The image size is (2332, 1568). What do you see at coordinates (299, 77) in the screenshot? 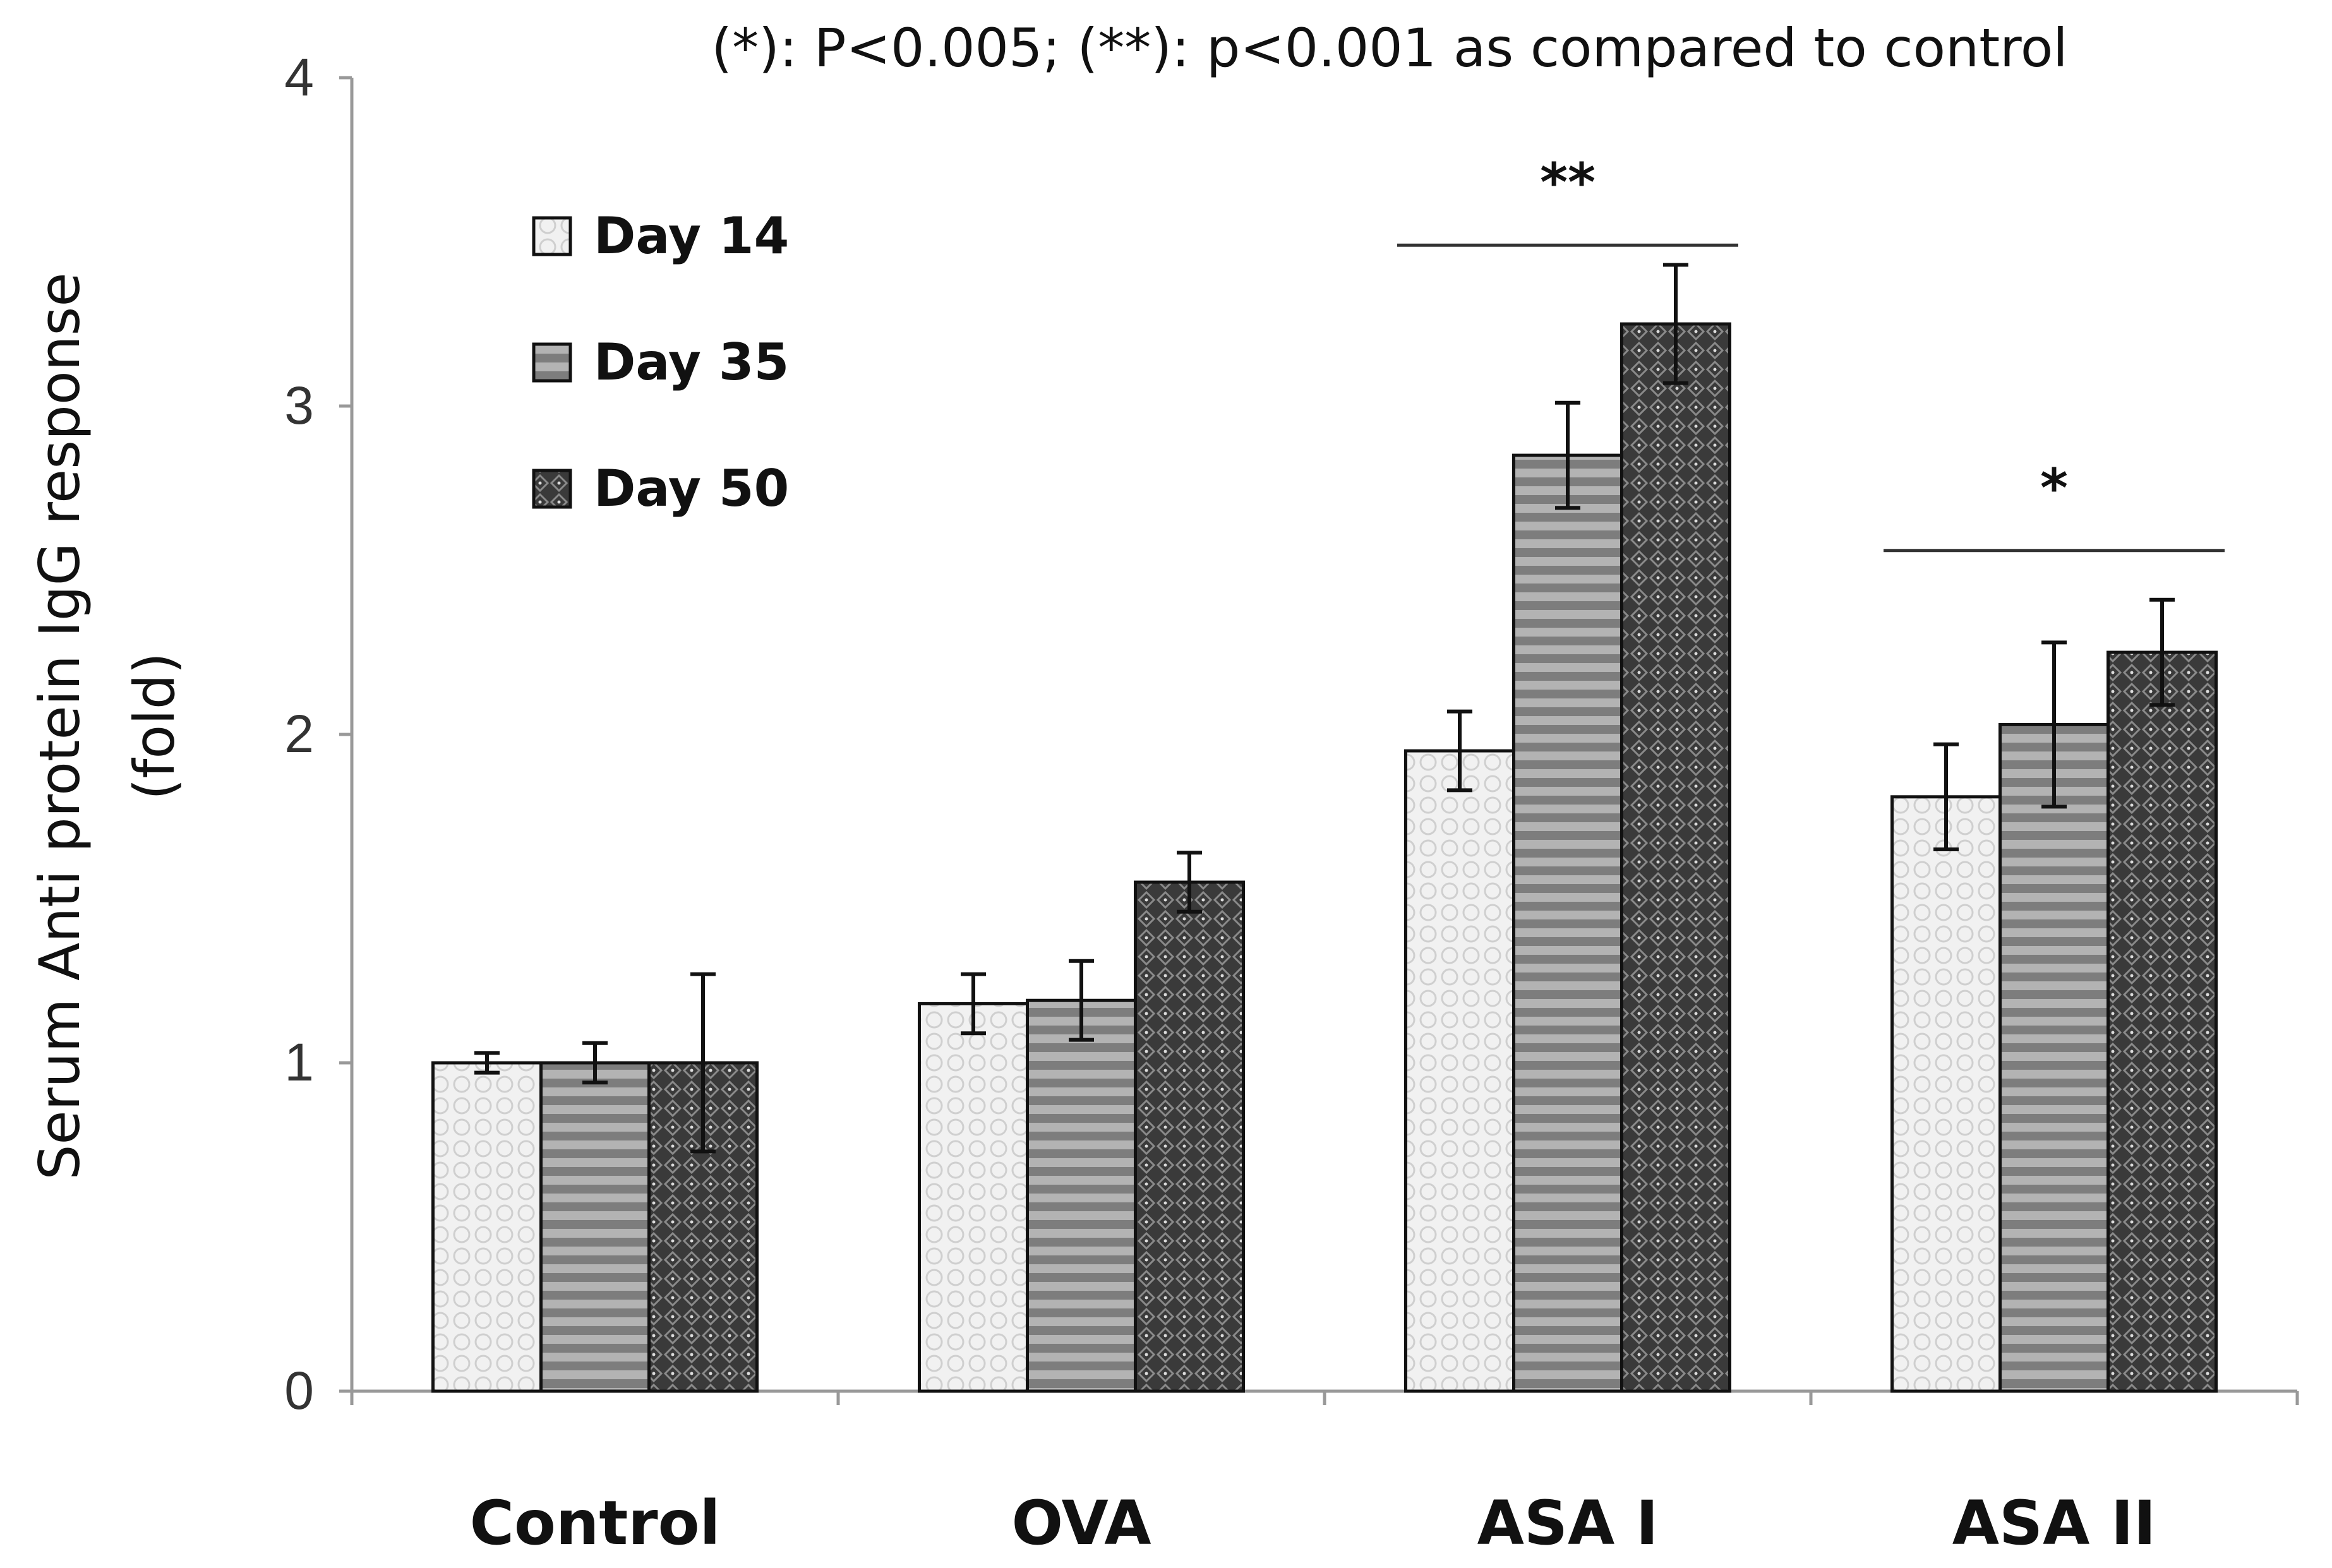
I see `y-tick-label: 4` at bounding box center [299, 77].